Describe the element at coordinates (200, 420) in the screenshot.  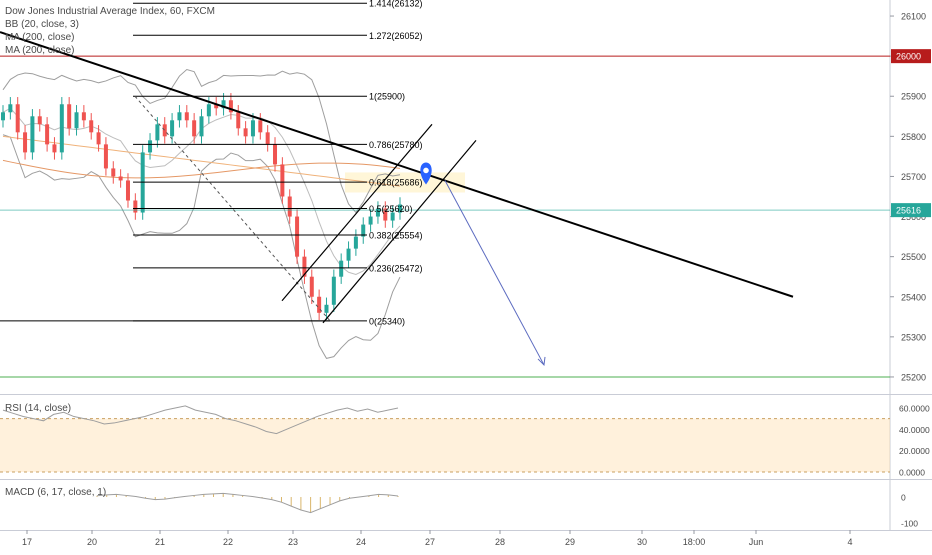
I see `rsi-line` at that location.